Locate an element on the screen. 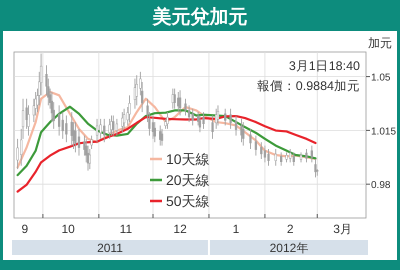  x-tick-label: 2 is located at coordinates (290, 229).